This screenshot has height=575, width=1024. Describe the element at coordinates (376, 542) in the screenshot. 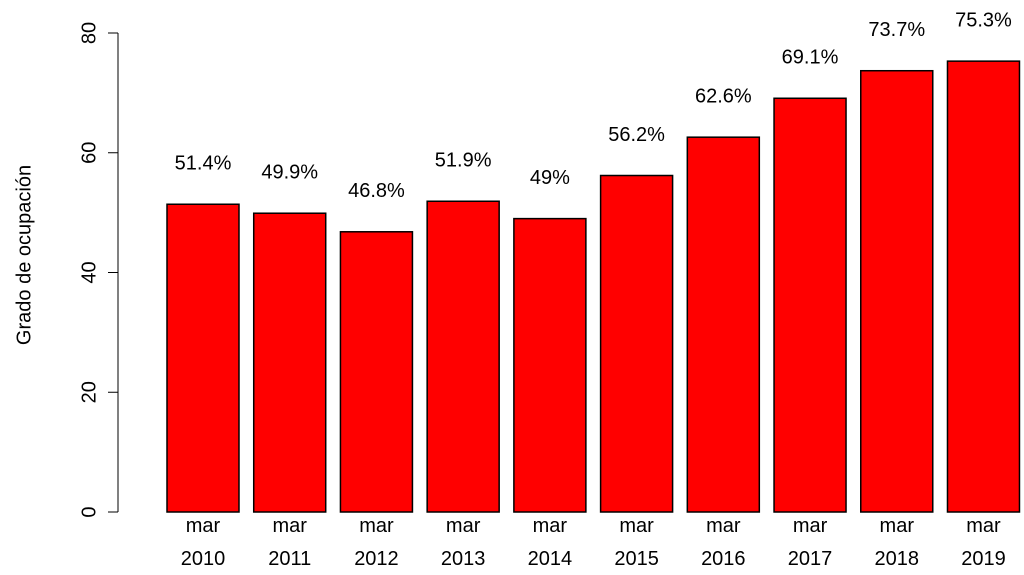

I see `x-tick-label: mar 2012` at that location.